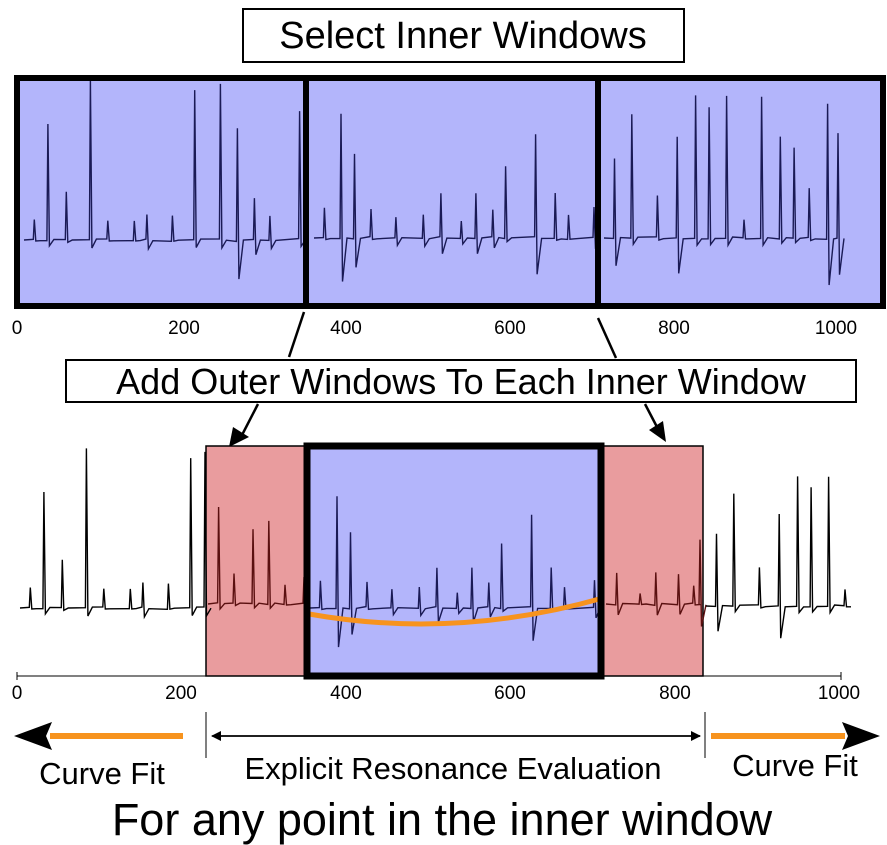 Image resolution: width=887 pixels, height=845 pixels. I want to click on bottom-x-axis: 0 200 400 600 800 1000, so click(436, 688).